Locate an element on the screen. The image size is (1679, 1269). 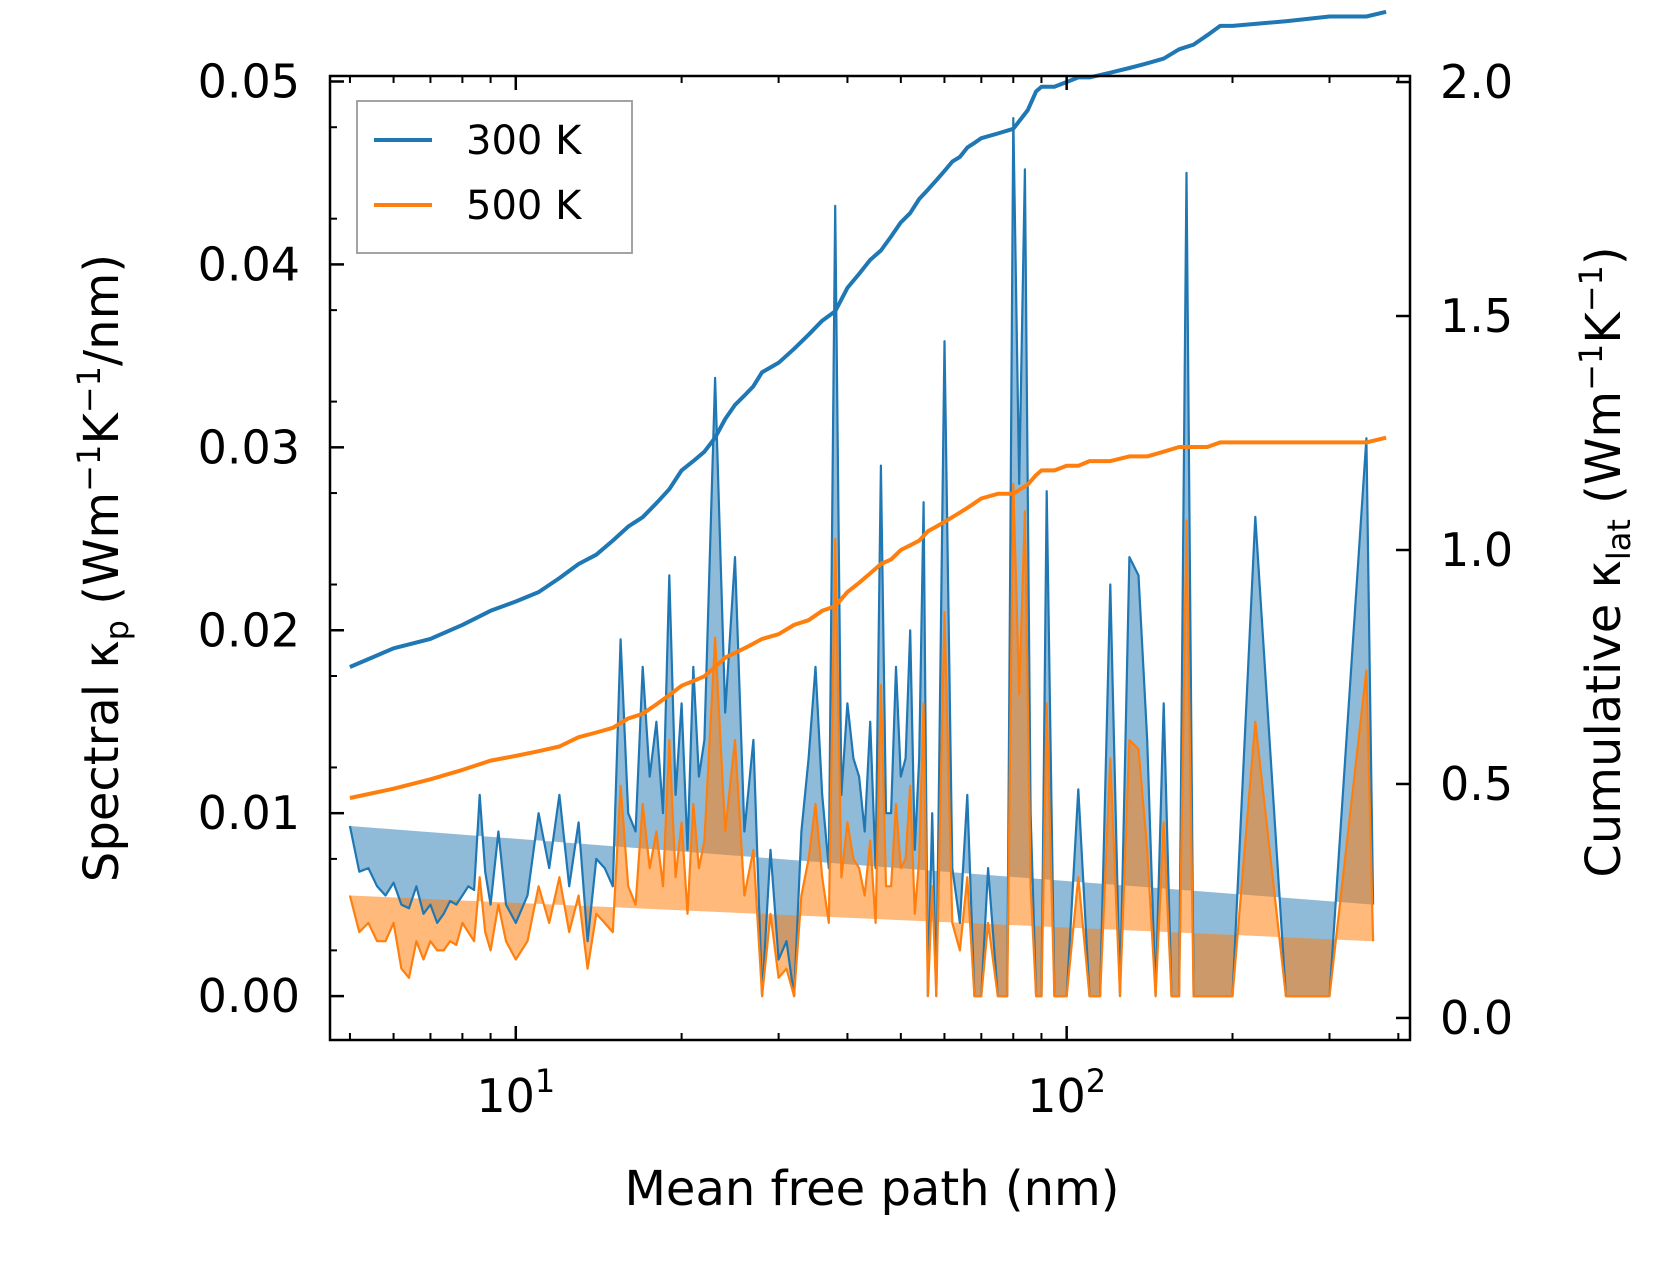
x-tick-label: 10² is located at coordinates (1066, 1092).